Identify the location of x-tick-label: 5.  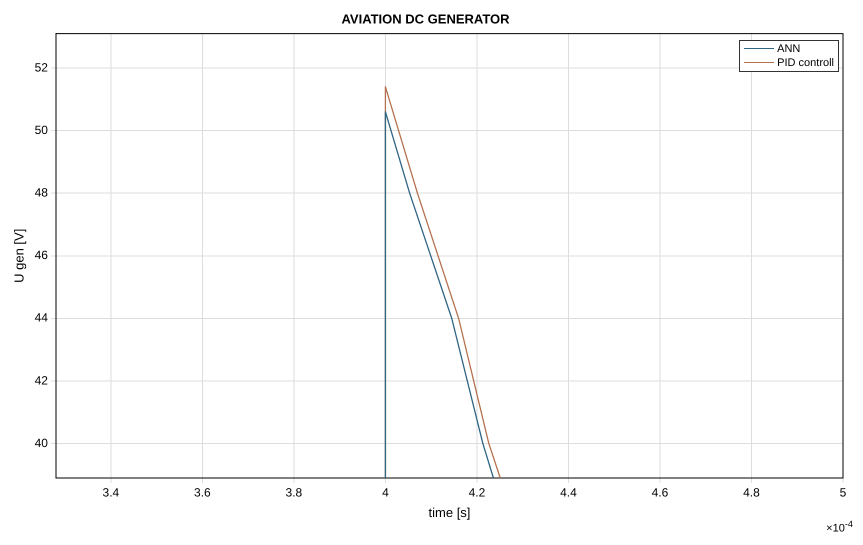
(843, 493).